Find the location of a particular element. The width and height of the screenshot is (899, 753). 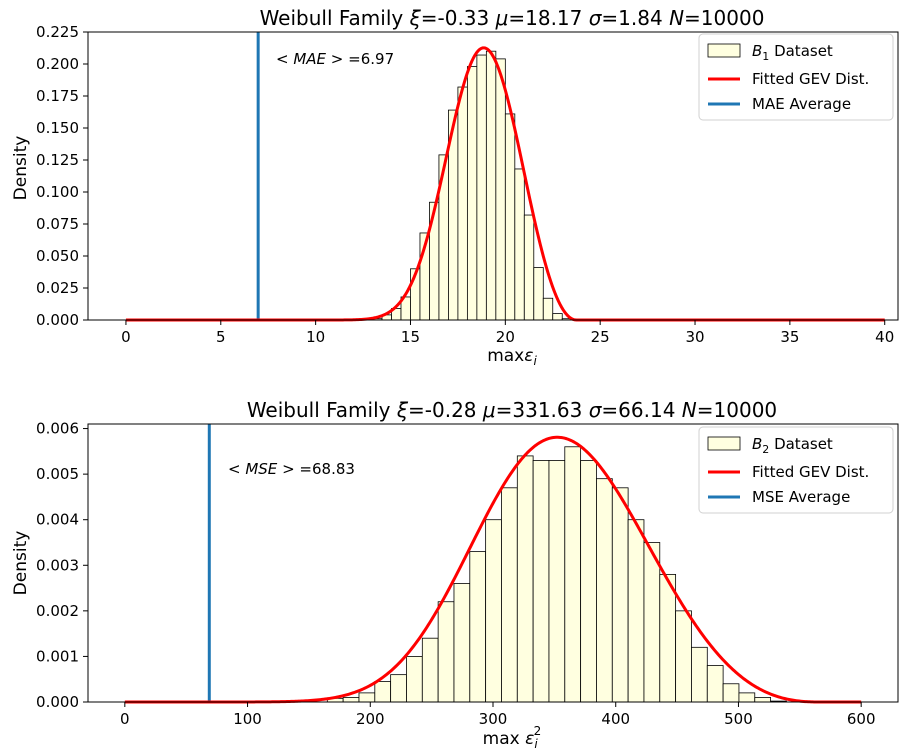

legend-label-average: MSE Average is located at coordinates (801, 497).